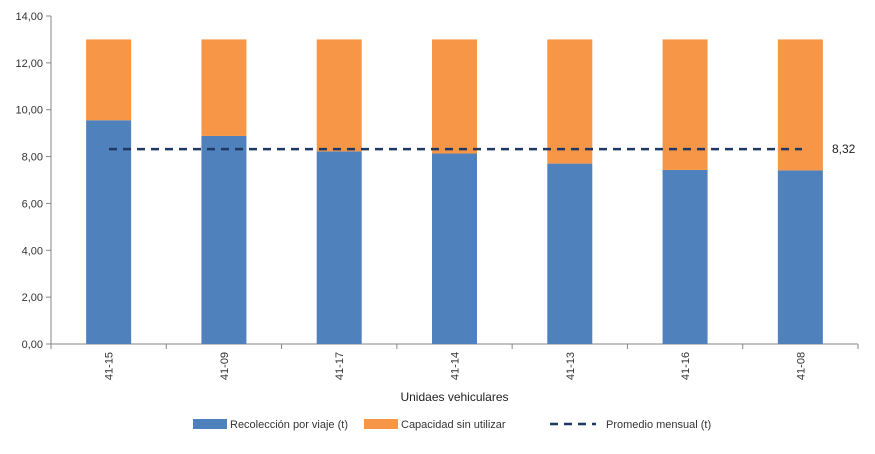  What do you see at coordinates (32, 251) in the screenshot?
I see `y-tick-label: 4,00` at bounding box center [32, 251].